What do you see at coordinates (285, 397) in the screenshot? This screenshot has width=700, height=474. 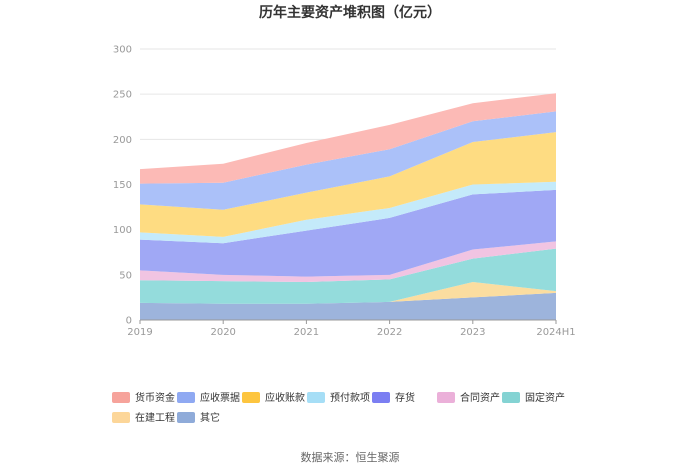 I see `legend-label: 应收账款` at bounding box center [285, 397].